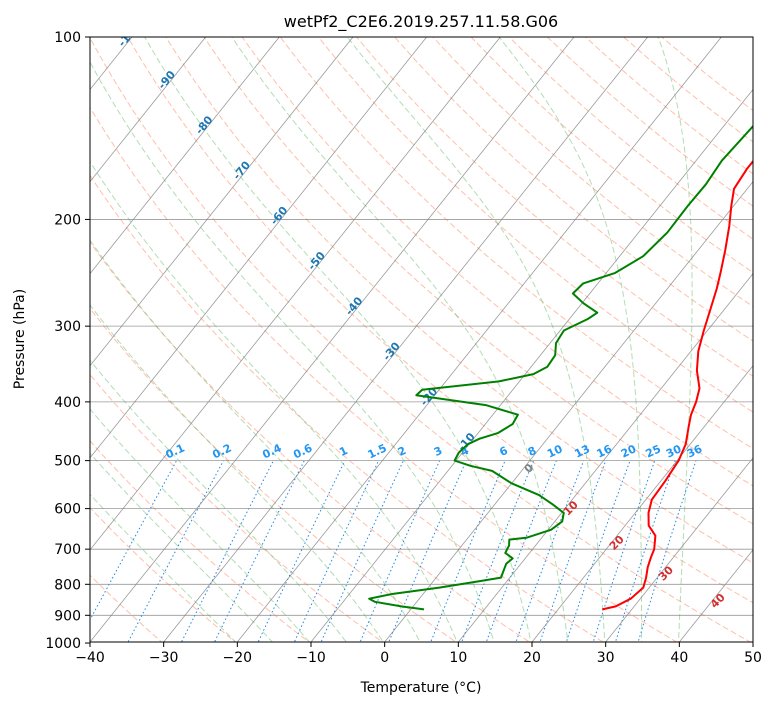 Image resolution: width=775 pixels, height=708 pixels. Describe the element at coordinates (679, 658) in the screenshot. I see `x-tick-label: 40` at that location.